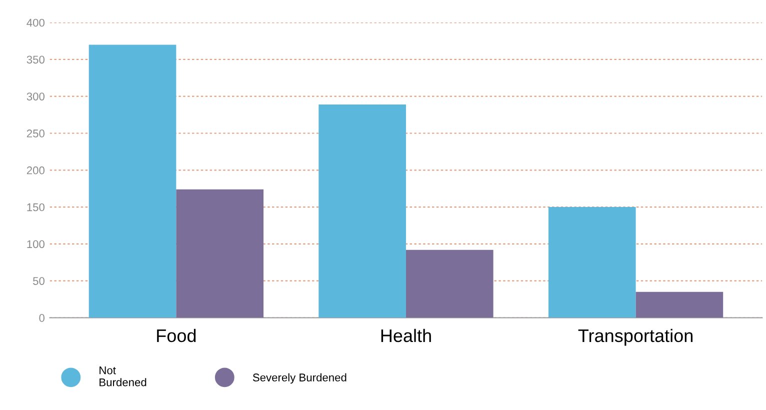  Describe the element at coordinates (35, 60) in the screenshot. I see `y-tick-label: 350` at that location.